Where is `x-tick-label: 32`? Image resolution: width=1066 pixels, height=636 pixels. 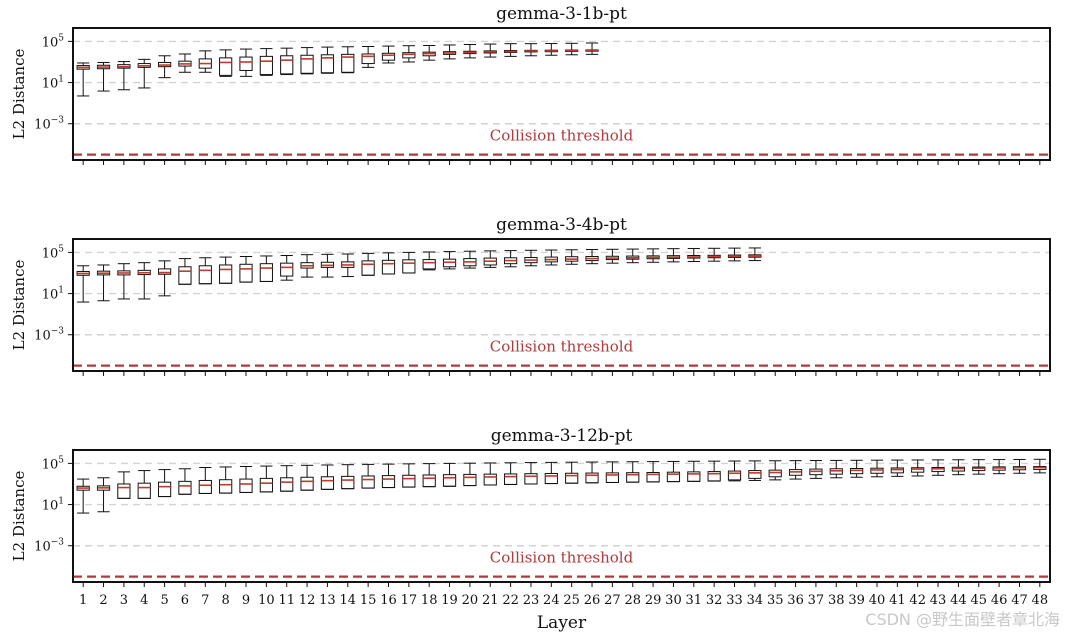
x-tick-label: 32 is located at coordinates (714, 600).